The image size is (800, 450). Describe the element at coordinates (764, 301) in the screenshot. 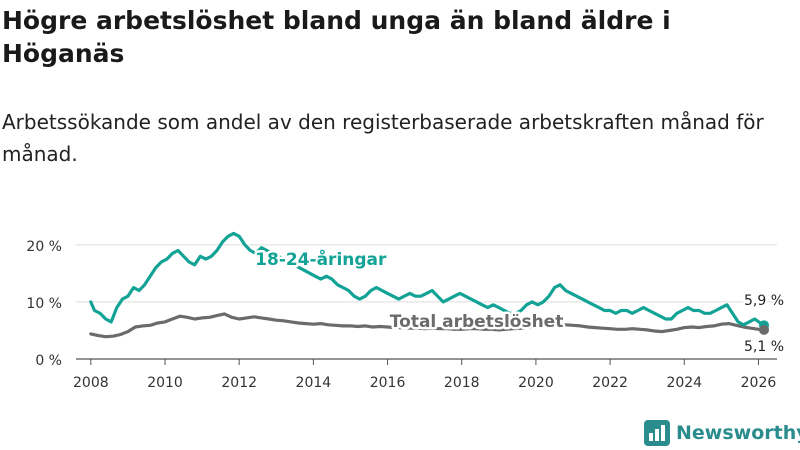

I see `end-label-youth: 5,9 %` at that location.